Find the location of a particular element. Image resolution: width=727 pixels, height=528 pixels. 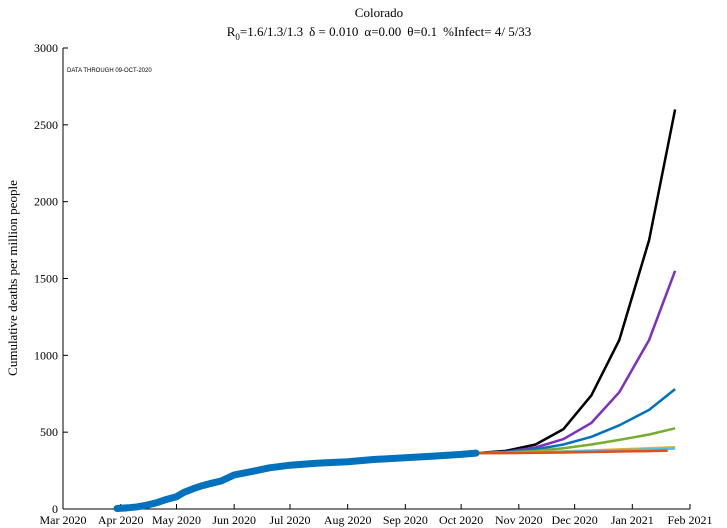

y-tick-label: 3000 is located at coordinates (46, 48).